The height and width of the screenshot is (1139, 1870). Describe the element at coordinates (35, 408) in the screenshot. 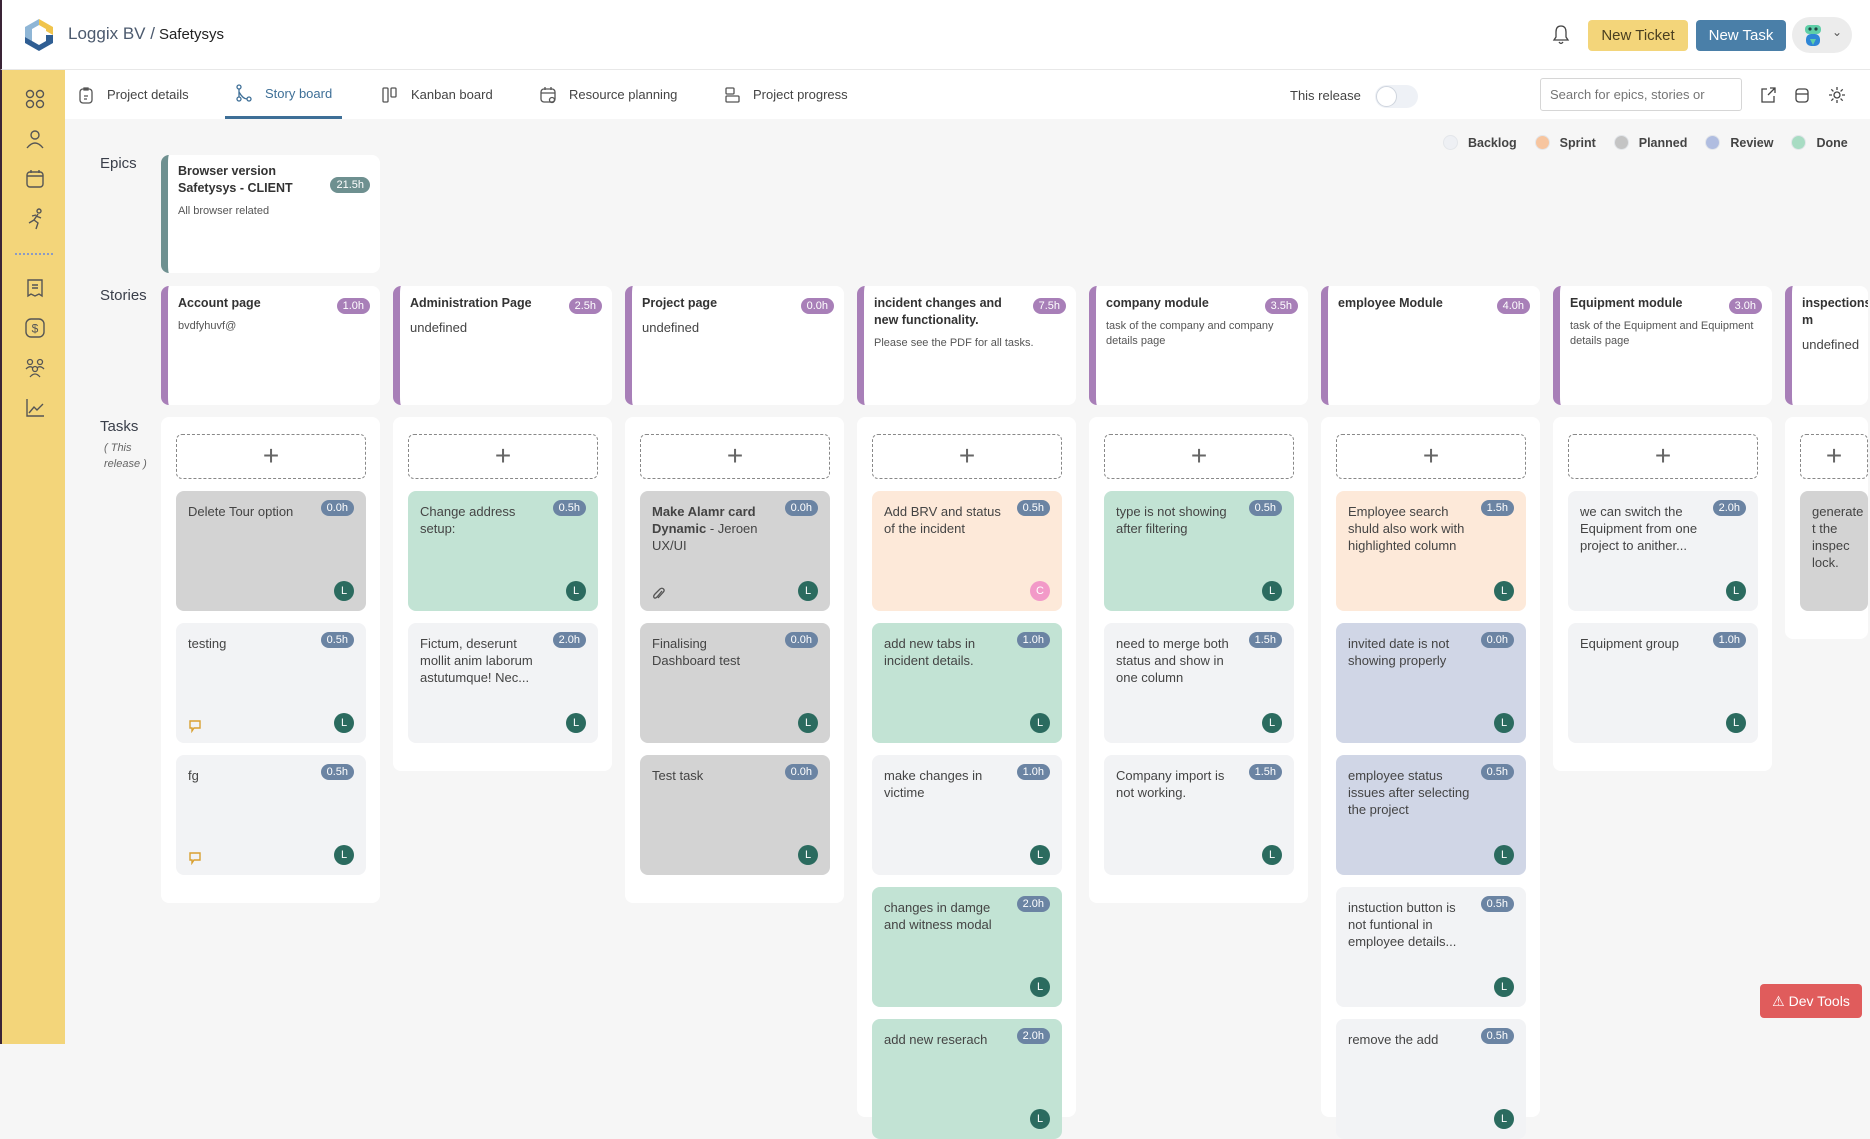

I see `chart-icon` at that location.